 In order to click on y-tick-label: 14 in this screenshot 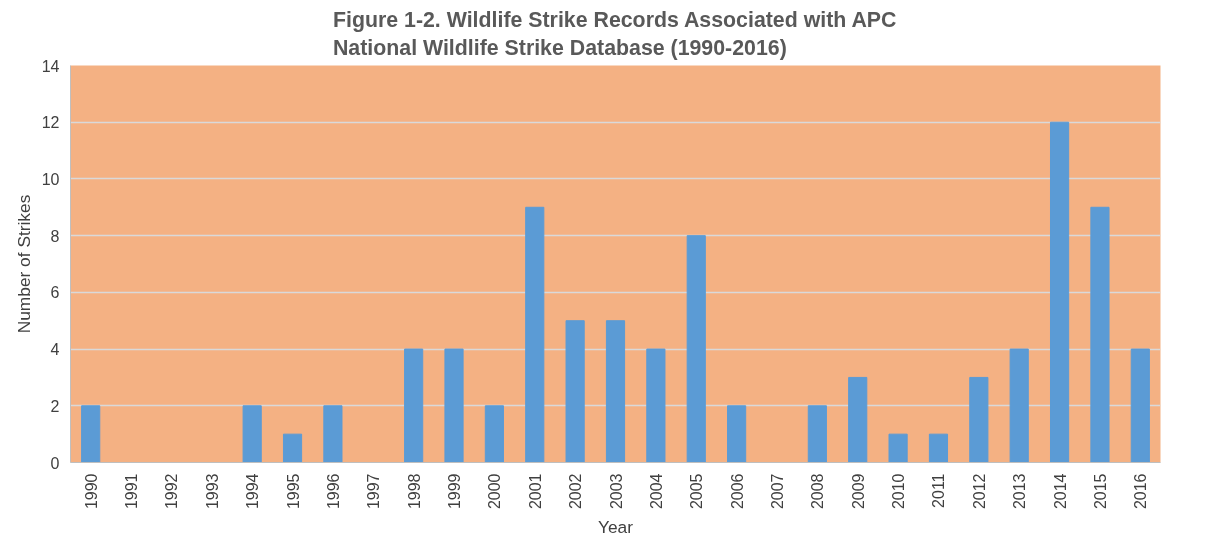, I will do `click(50, 66)`.